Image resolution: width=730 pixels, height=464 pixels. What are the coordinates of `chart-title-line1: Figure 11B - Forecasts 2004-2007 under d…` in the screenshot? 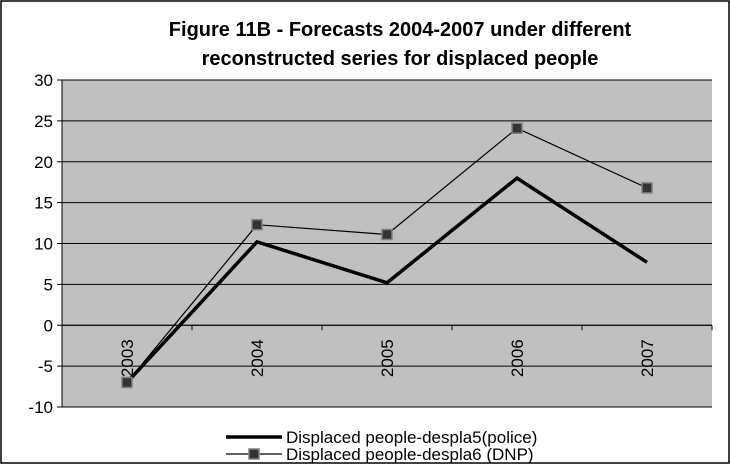 It's located at (400, 30).